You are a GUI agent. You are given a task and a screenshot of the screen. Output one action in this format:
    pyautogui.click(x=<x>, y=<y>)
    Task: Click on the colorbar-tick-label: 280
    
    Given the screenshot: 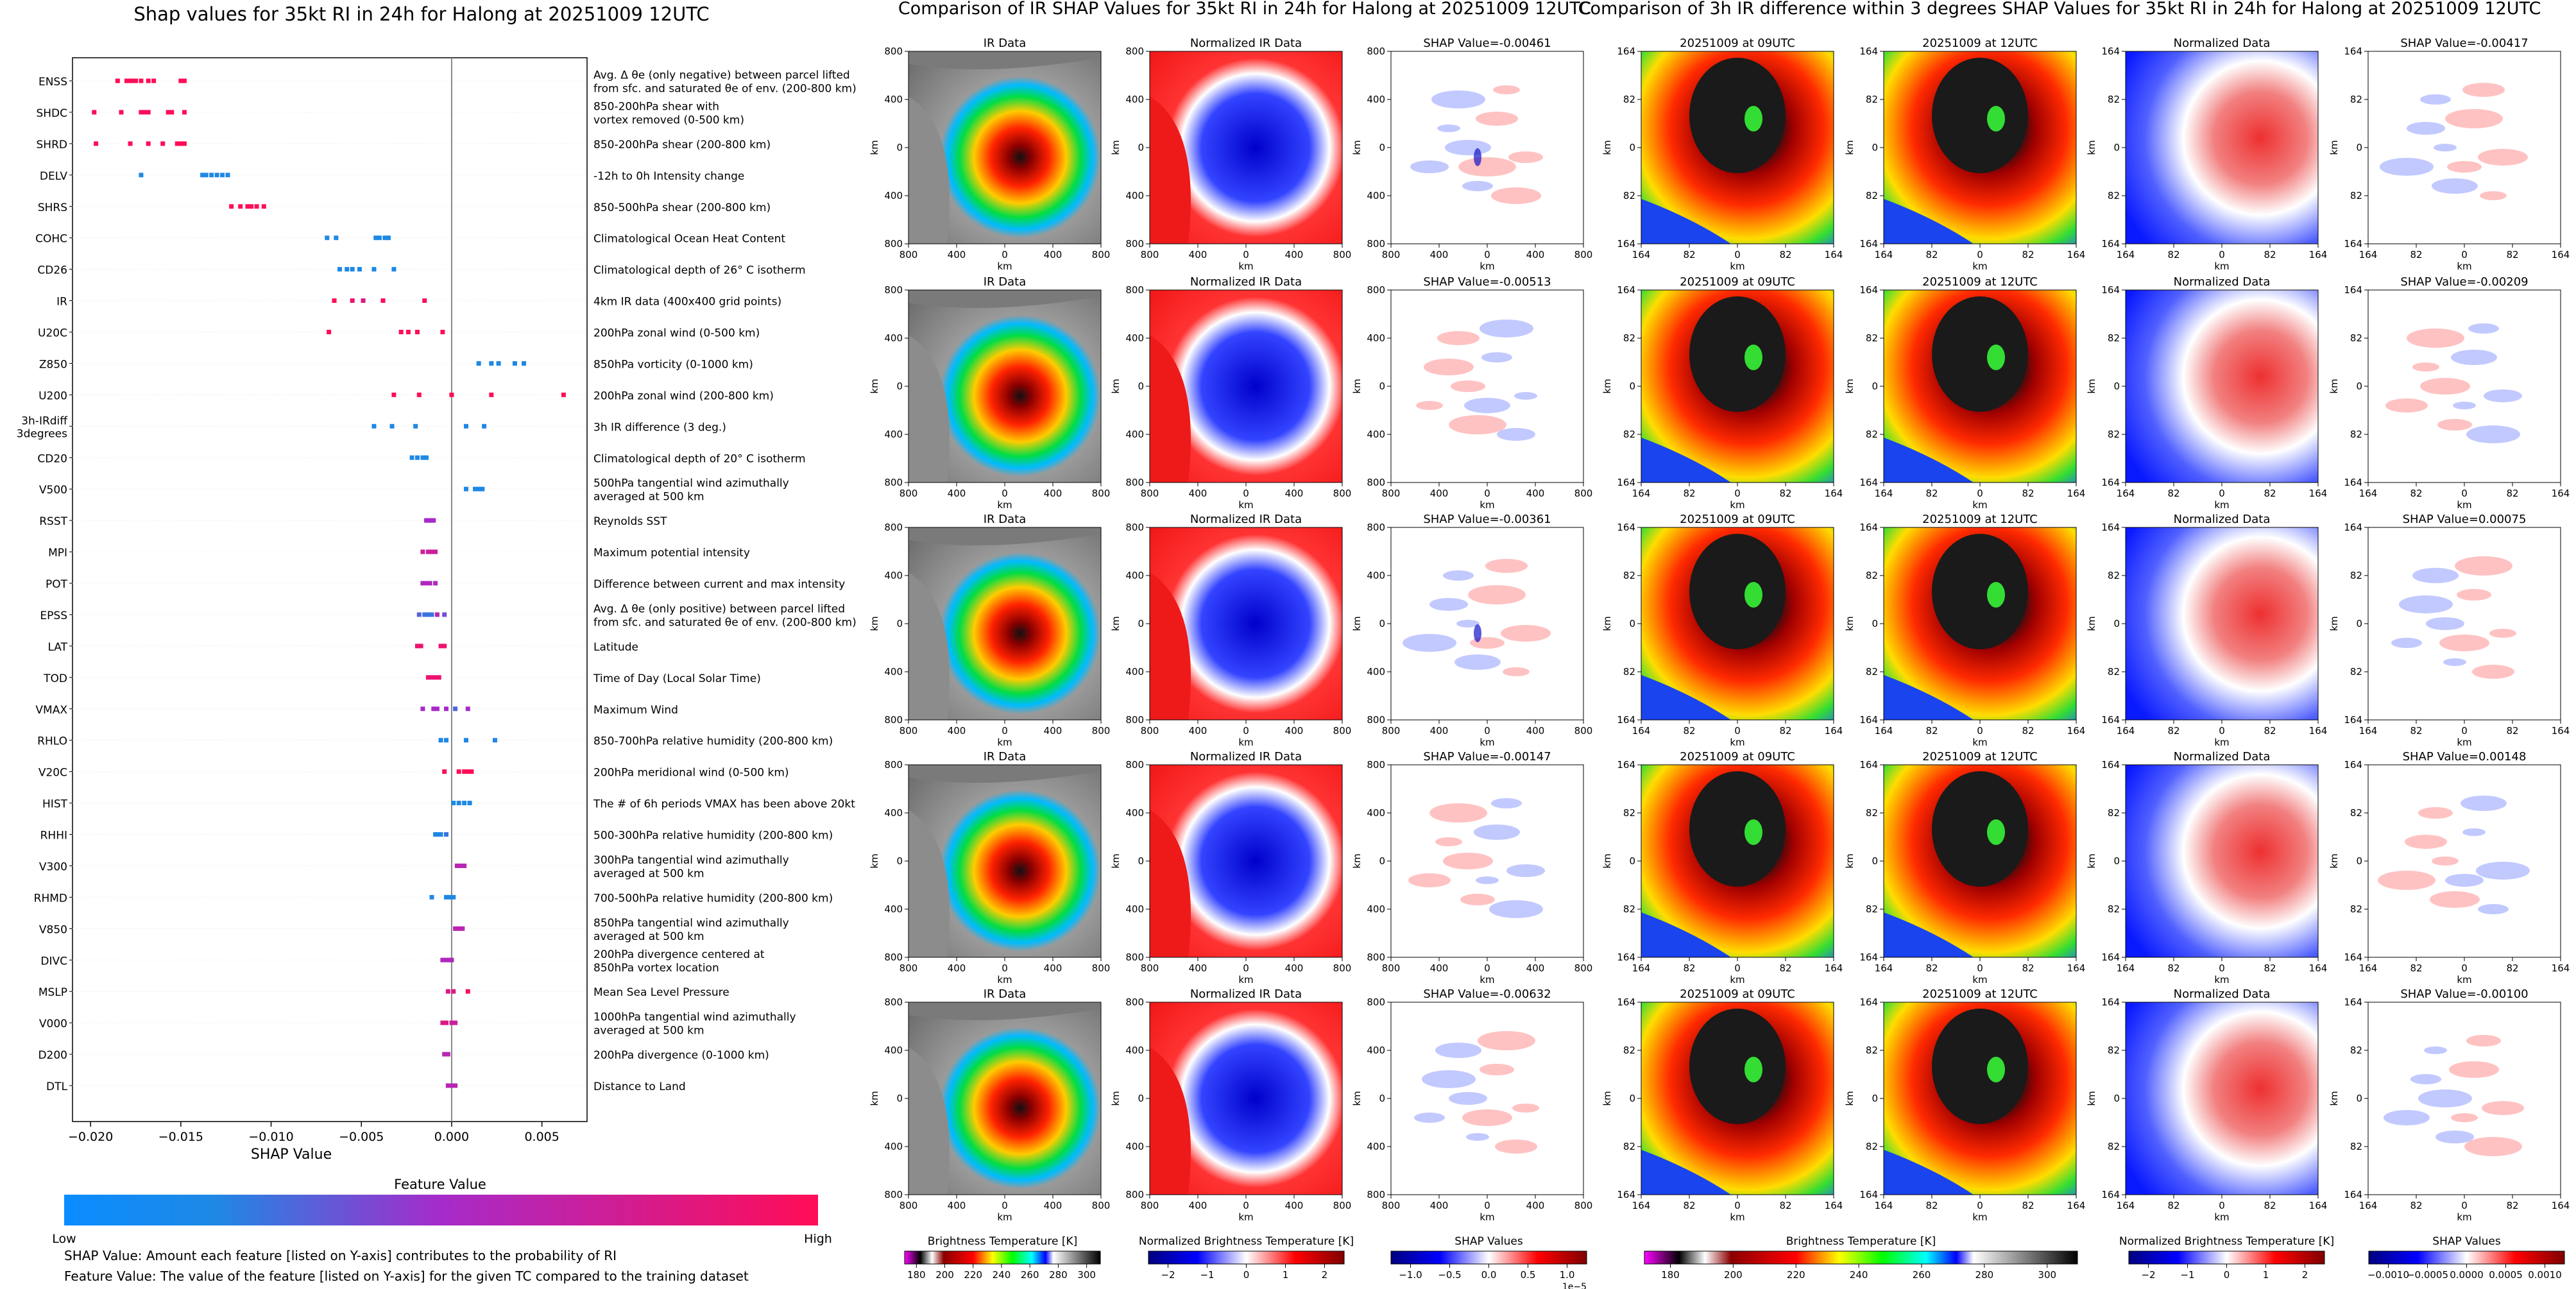 What is the action you would take?
    pyautogui.click(x=1984, y=1275)
    